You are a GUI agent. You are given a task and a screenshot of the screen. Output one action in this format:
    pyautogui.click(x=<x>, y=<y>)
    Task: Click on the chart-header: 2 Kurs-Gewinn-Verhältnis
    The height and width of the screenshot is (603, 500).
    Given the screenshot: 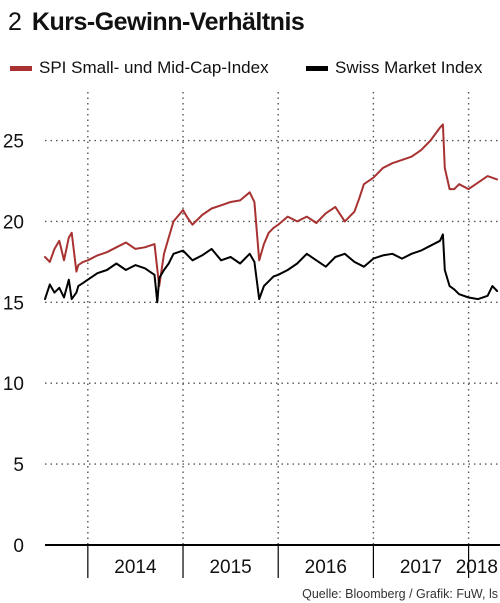 What is the action you would take?
    pyautogui.click(x=156, y=25)
    